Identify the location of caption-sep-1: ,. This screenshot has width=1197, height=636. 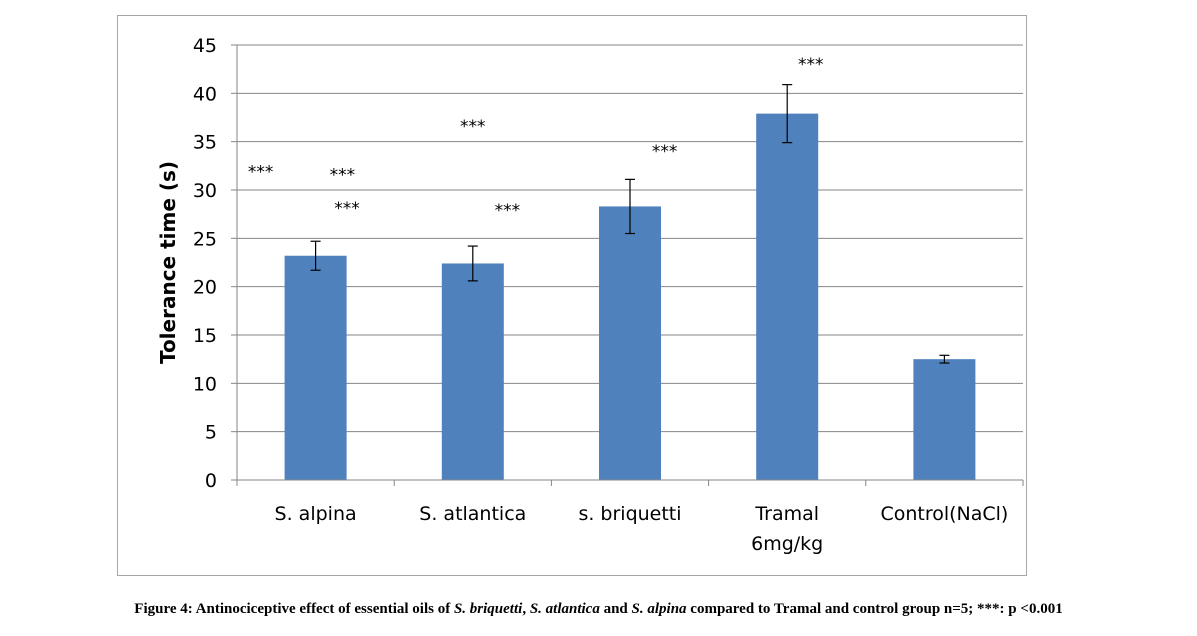
(526, 609).